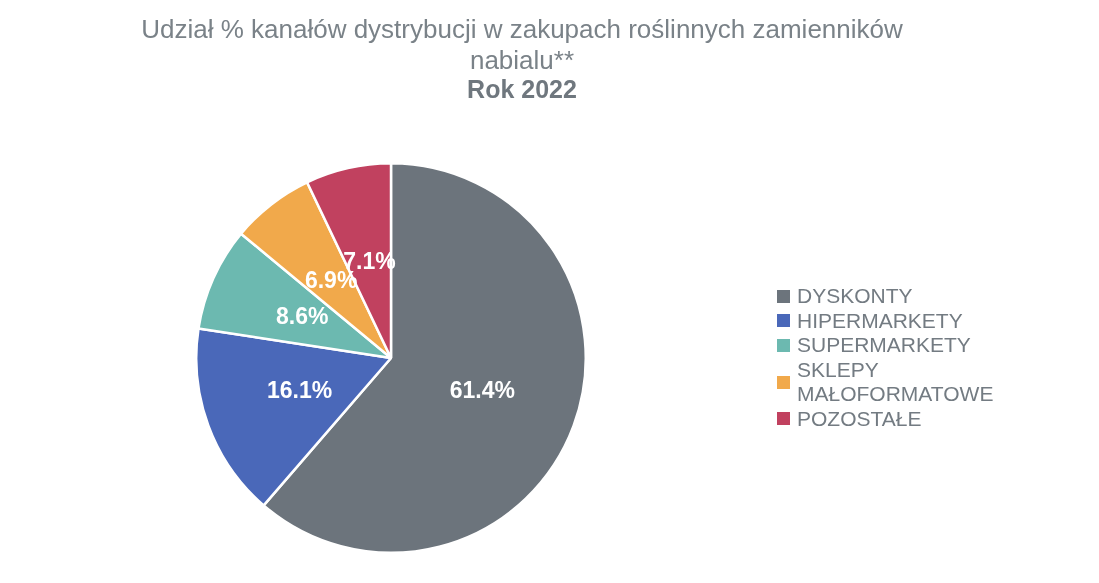  I want to click on legend-label: SKLEPY MAŁOFORMATOWE, so click(896, 382).